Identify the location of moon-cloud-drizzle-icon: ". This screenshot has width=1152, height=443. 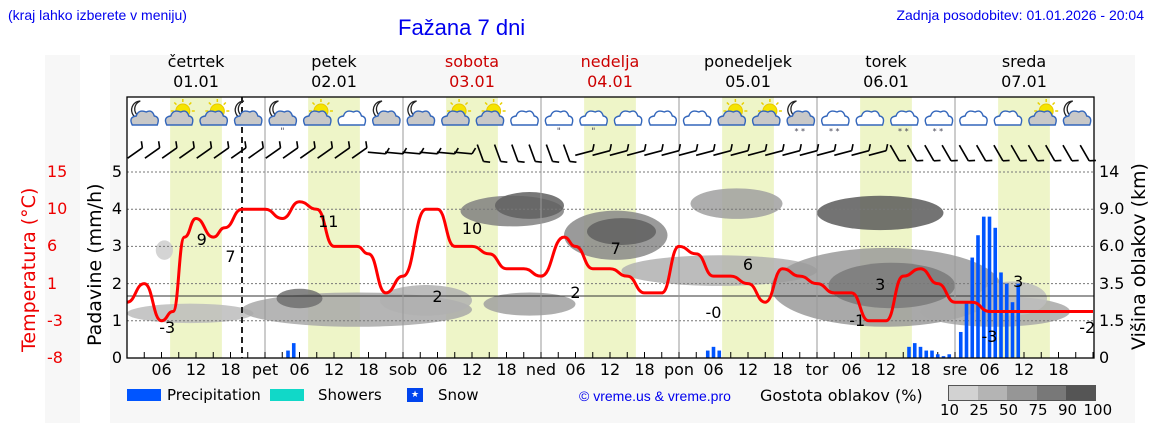
(283, 118).